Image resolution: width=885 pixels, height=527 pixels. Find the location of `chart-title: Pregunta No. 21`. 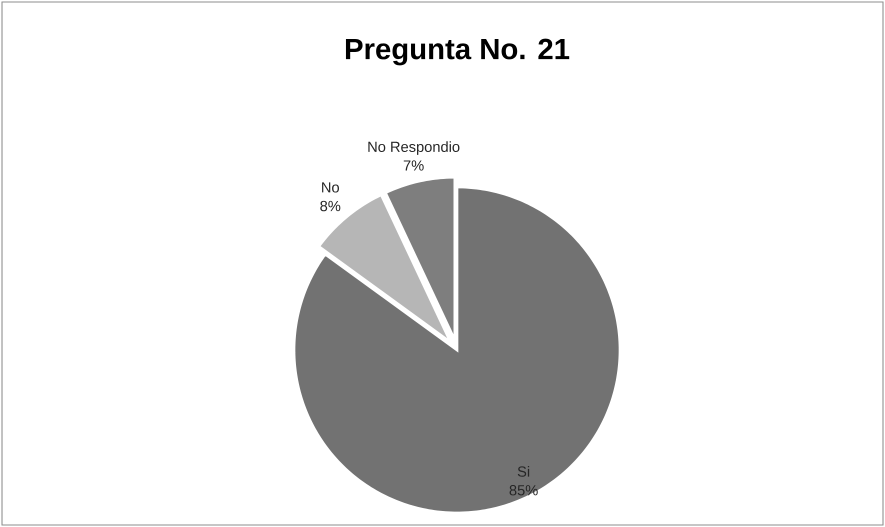

chart-title: Pregunta No. 21 is located at coordinates (458, 52).